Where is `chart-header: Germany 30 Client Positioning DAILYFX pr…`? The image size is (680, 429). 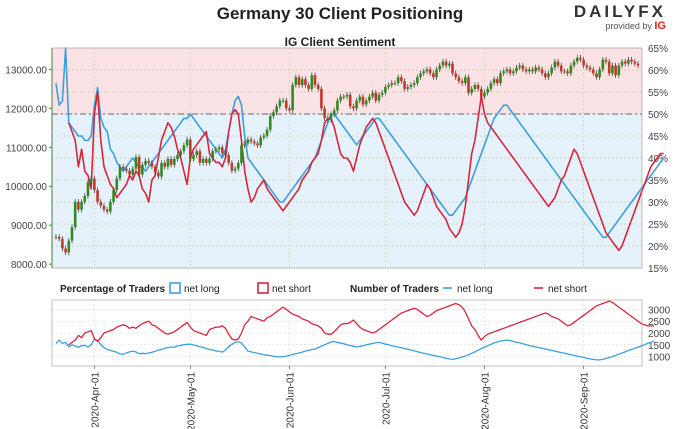
chart-header: Germany 30 Client Positioning DAILYFX pr… is located at coordinates (340, 16).